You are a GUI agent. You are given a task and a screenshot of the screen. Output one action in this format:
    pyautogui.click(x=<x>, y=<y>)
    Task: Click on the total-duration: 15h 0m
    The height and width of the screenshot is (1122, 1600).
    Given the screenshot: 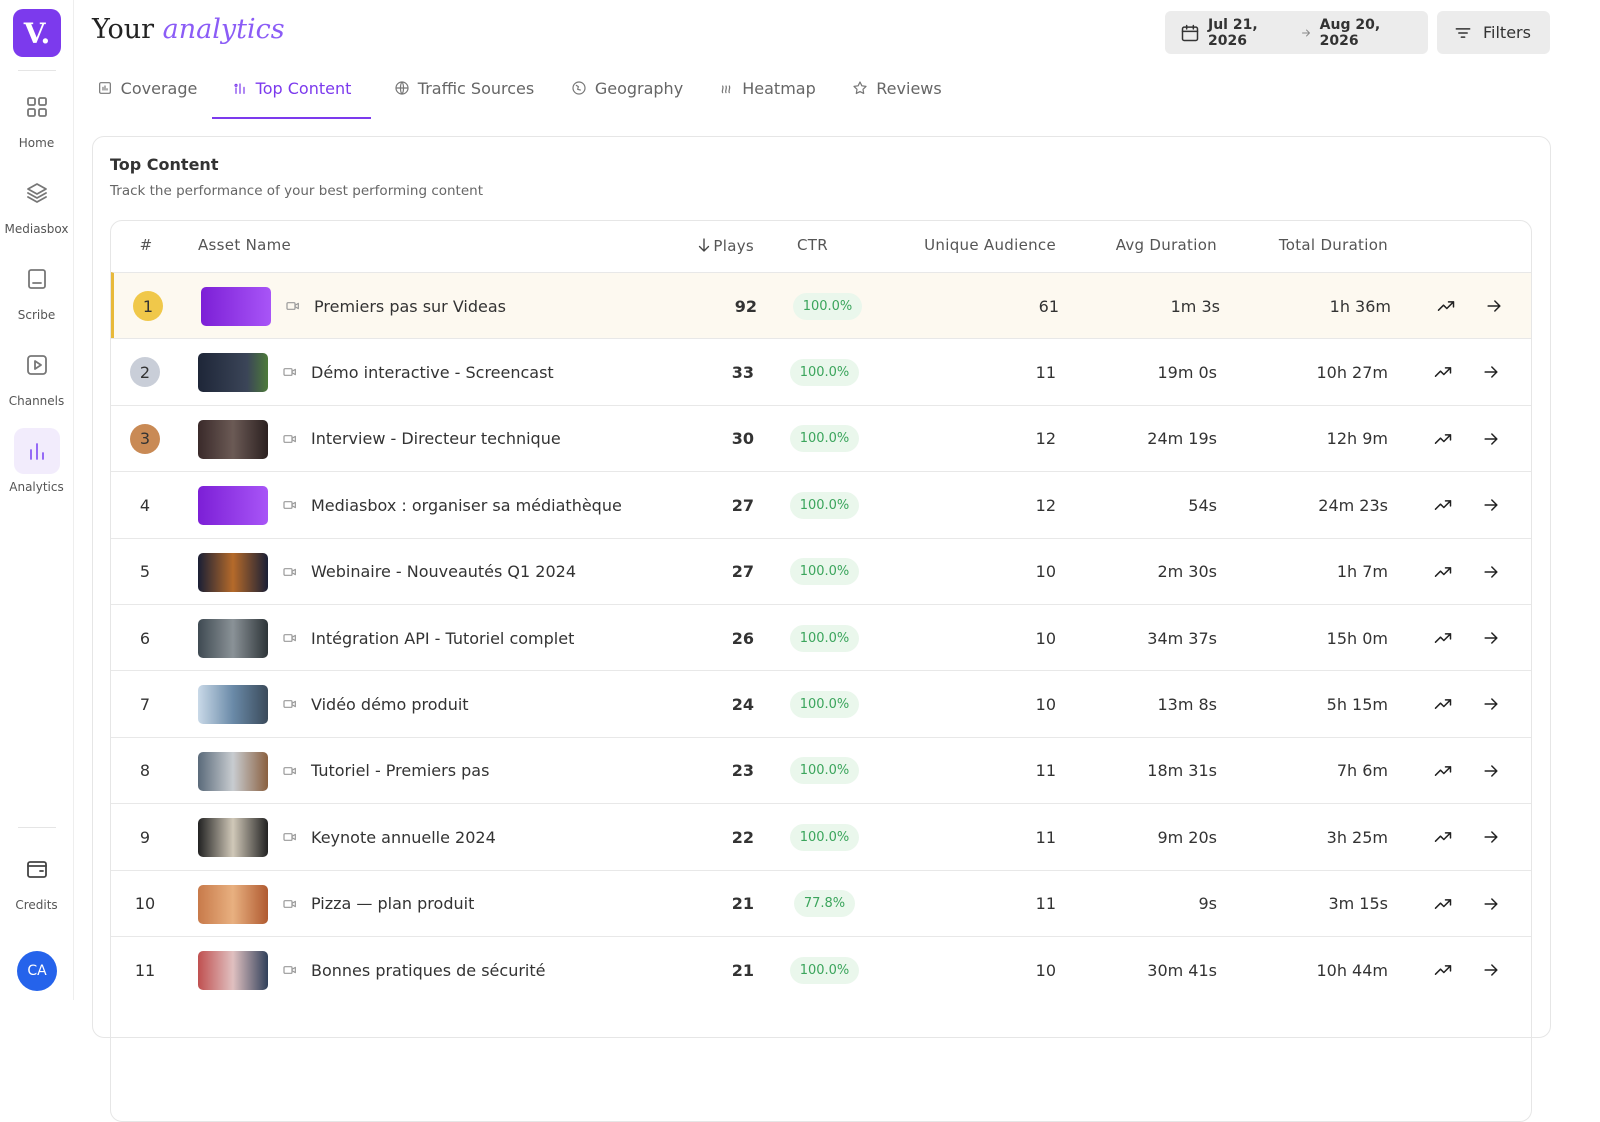 What is the action you would take?
    pyautogui.click(x=1357, y=638)
    